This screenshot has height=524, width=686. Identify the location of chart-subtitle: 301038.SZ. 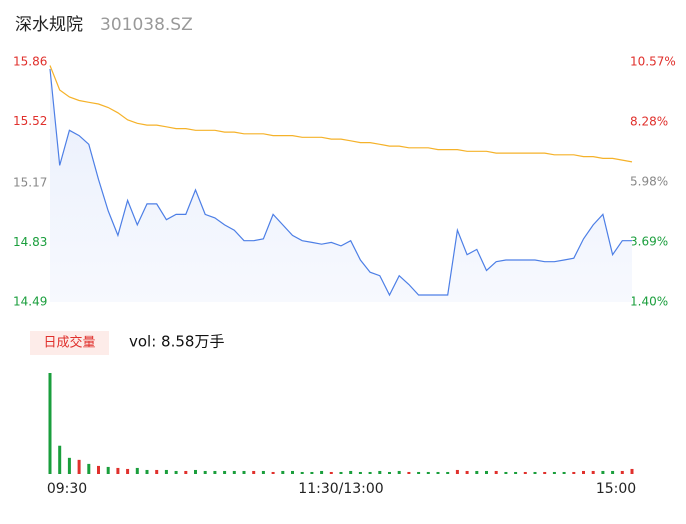
(146, 25).